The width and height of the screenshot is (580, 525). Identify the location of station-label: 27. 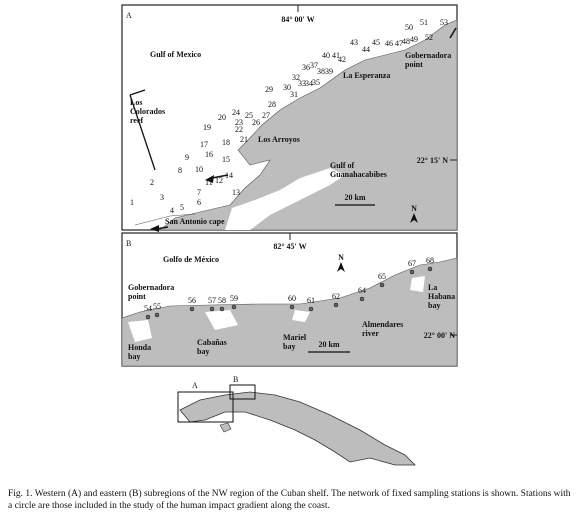
(266, 115).